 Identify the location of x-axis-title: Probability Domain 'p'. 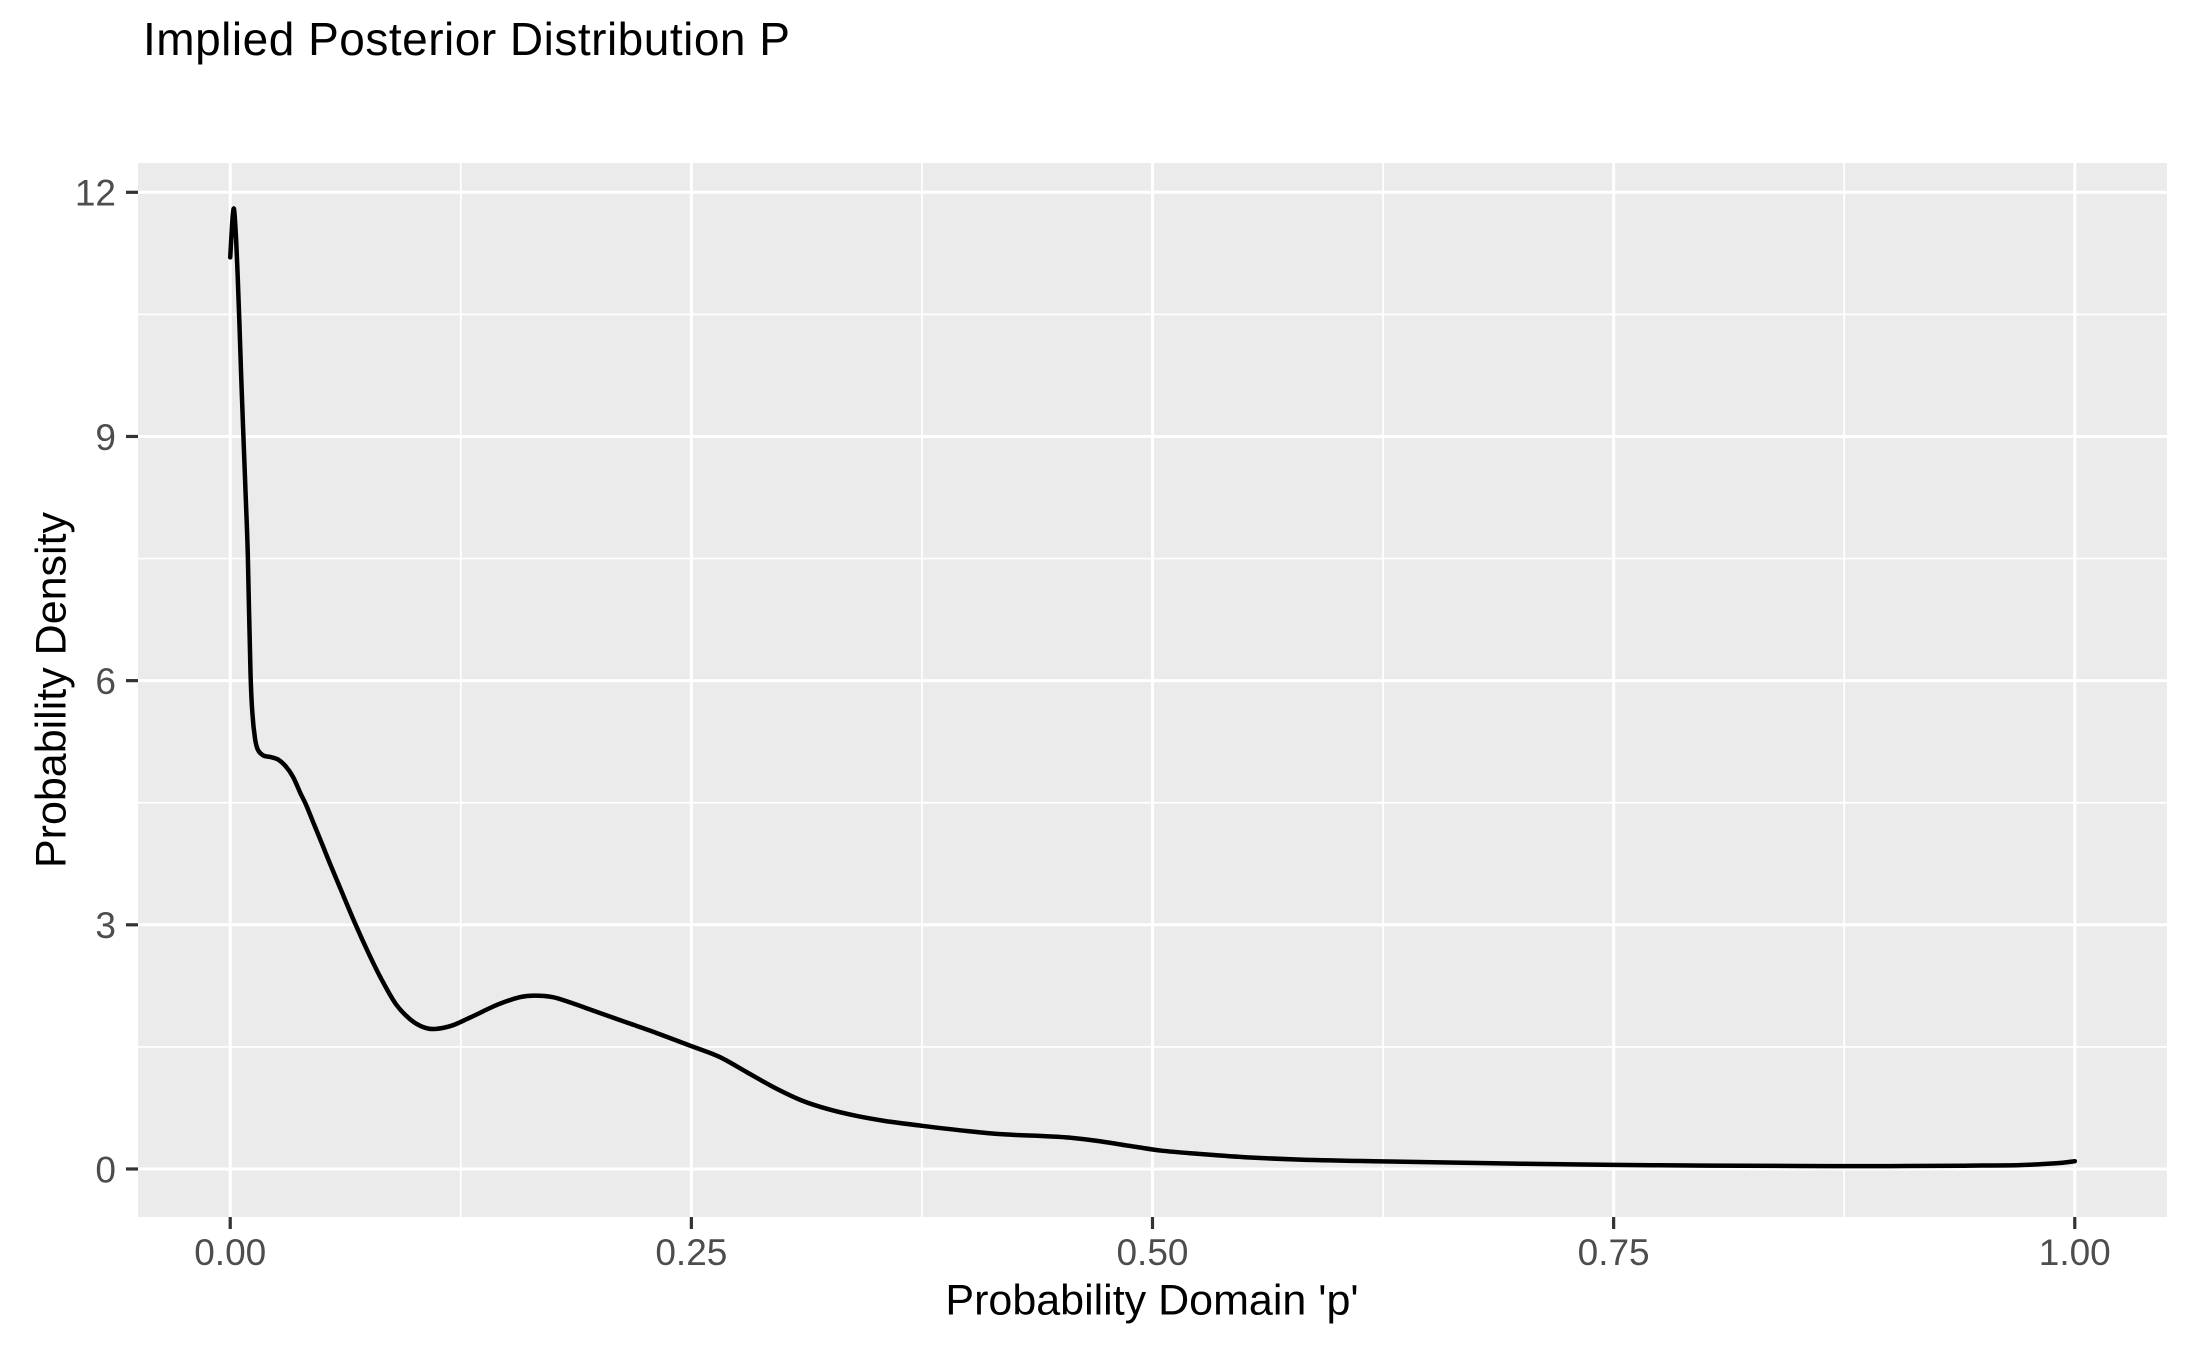
(1152, 1300).